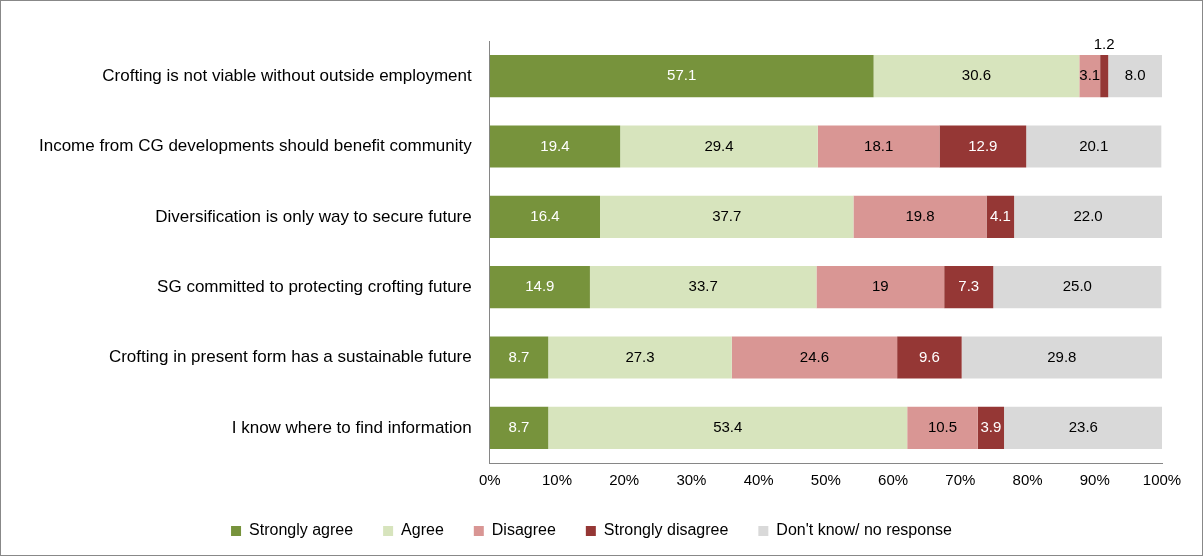 The image size is (1203, 556). Describe the element at coordinates (314, 286) in the screenshot. I see `y-tick-label: SG committed to protecting crofting future` at that location.